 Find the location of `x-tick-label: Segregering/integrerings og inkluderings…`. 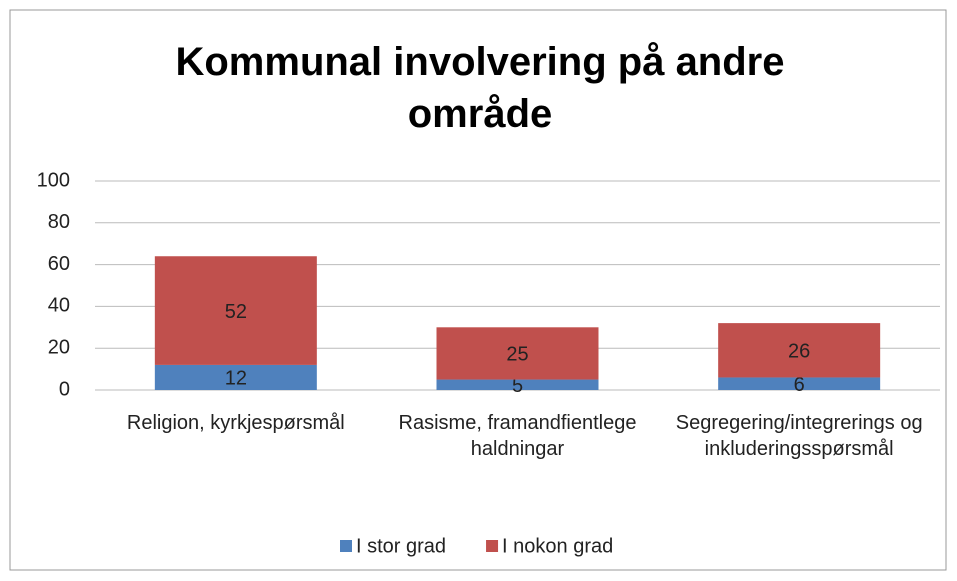

x-tick-label: Segregering/integrerings og inkluderings… is located at coordinates (799, 436).